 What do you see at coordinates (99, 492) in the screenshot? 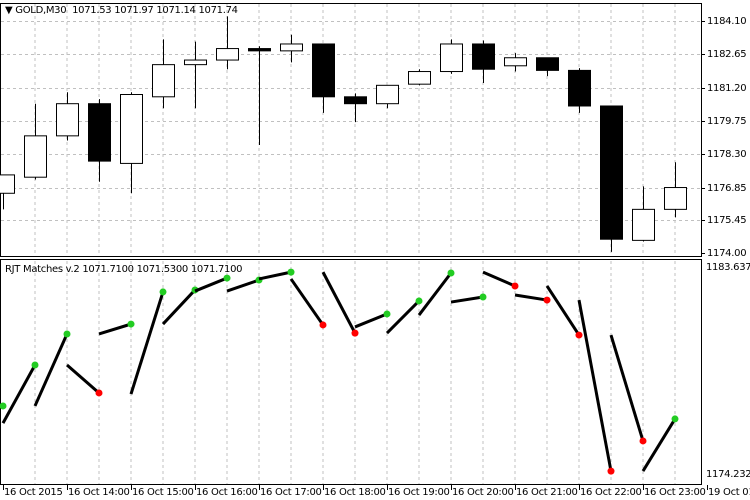
I see `time-axis-label: 16 Oct 14:00` at bounding box center [99, 492].